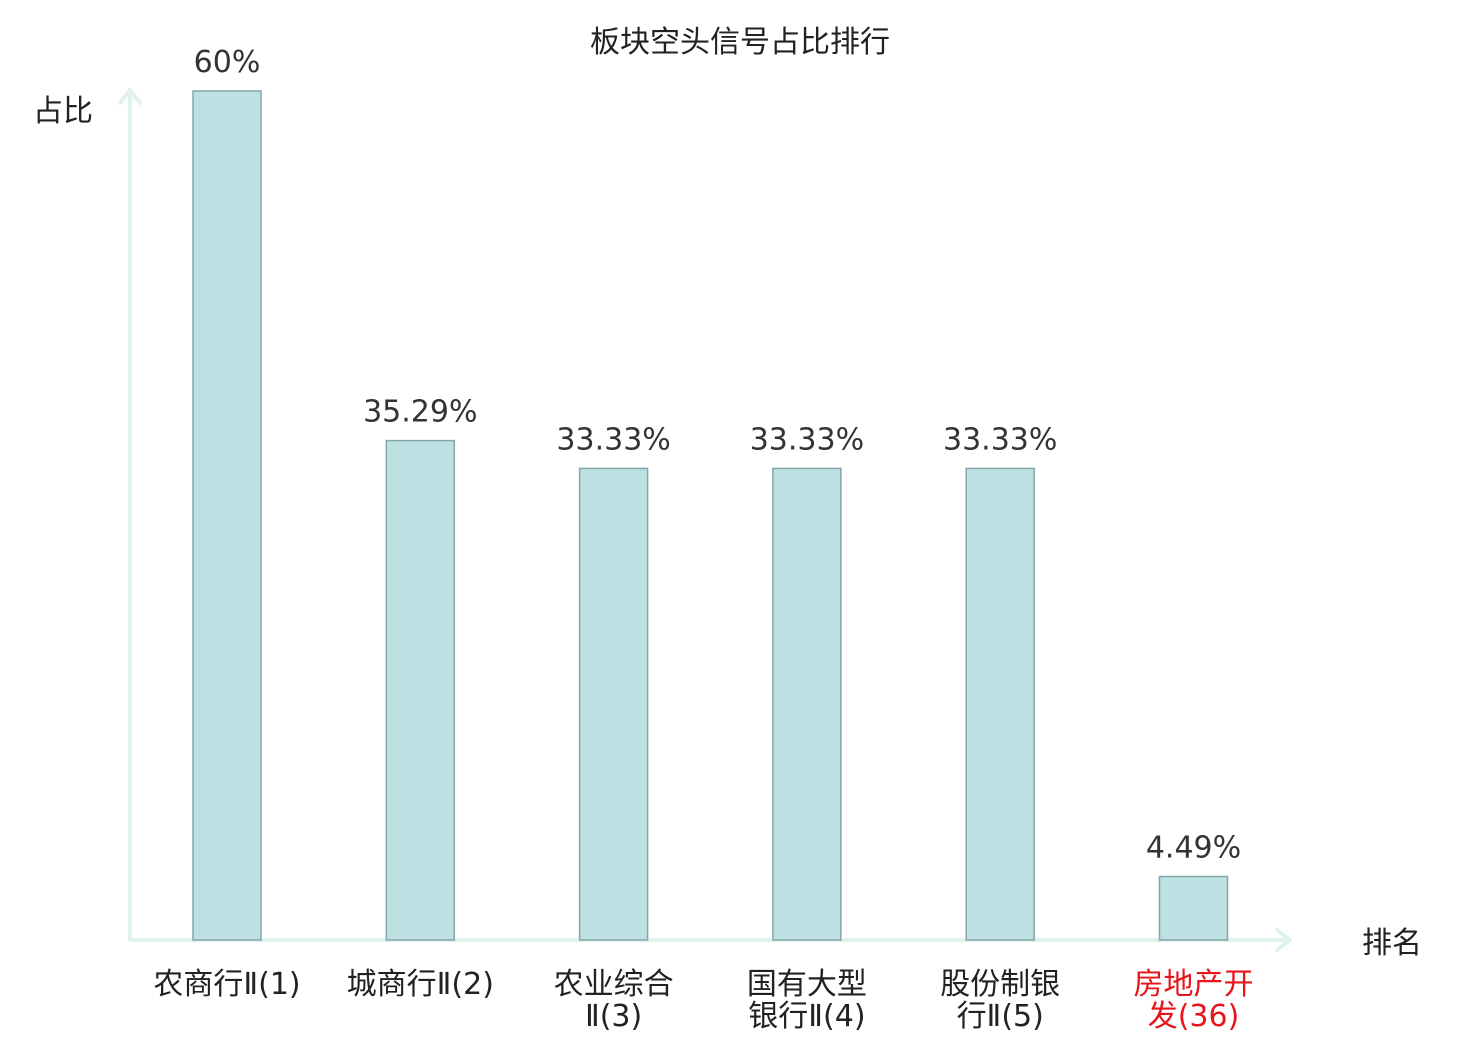  I want to click on x-tick-label: 房地产开, so click(1194, 984).